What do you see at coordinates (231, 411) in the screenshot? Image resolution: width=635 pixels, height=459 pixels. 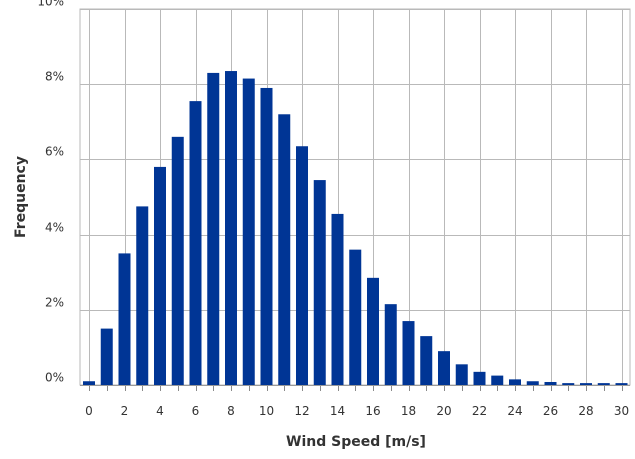 I see `x-tick-label: 8` at bounding box center [231, 411].